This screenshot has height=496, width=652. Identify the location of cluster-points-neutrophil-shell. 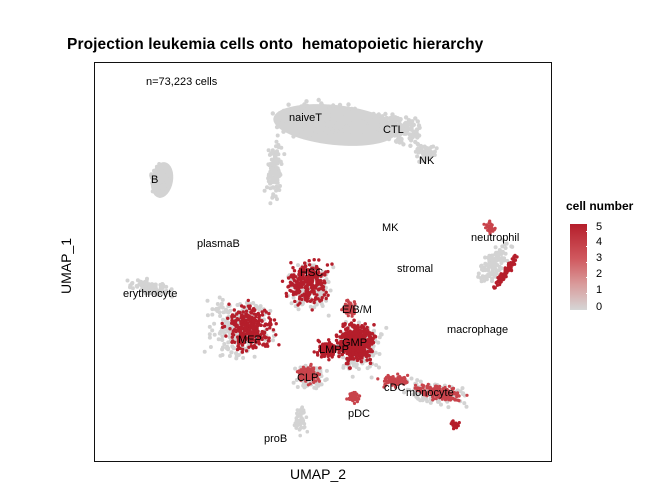
(495, 260).